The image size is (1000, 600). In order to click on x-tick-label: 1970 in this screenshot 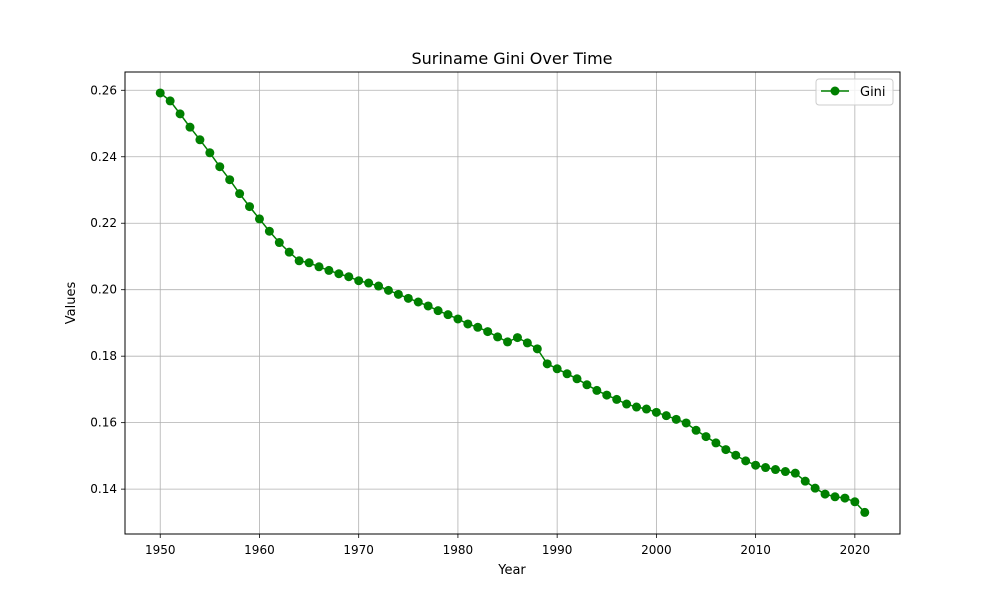, I will do `click(358, 550)`.